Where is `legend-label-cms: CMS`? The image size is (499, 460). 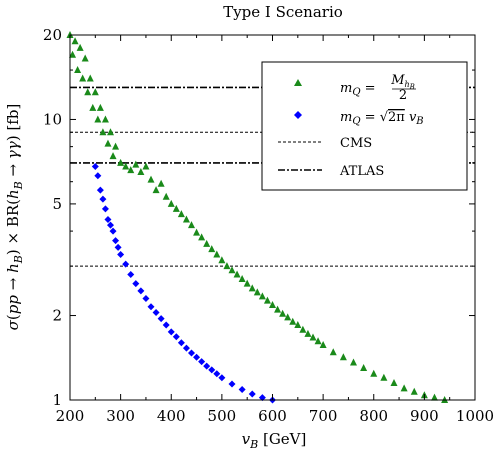
legend-label-cms: CMS is located at coordinates (356, 143).